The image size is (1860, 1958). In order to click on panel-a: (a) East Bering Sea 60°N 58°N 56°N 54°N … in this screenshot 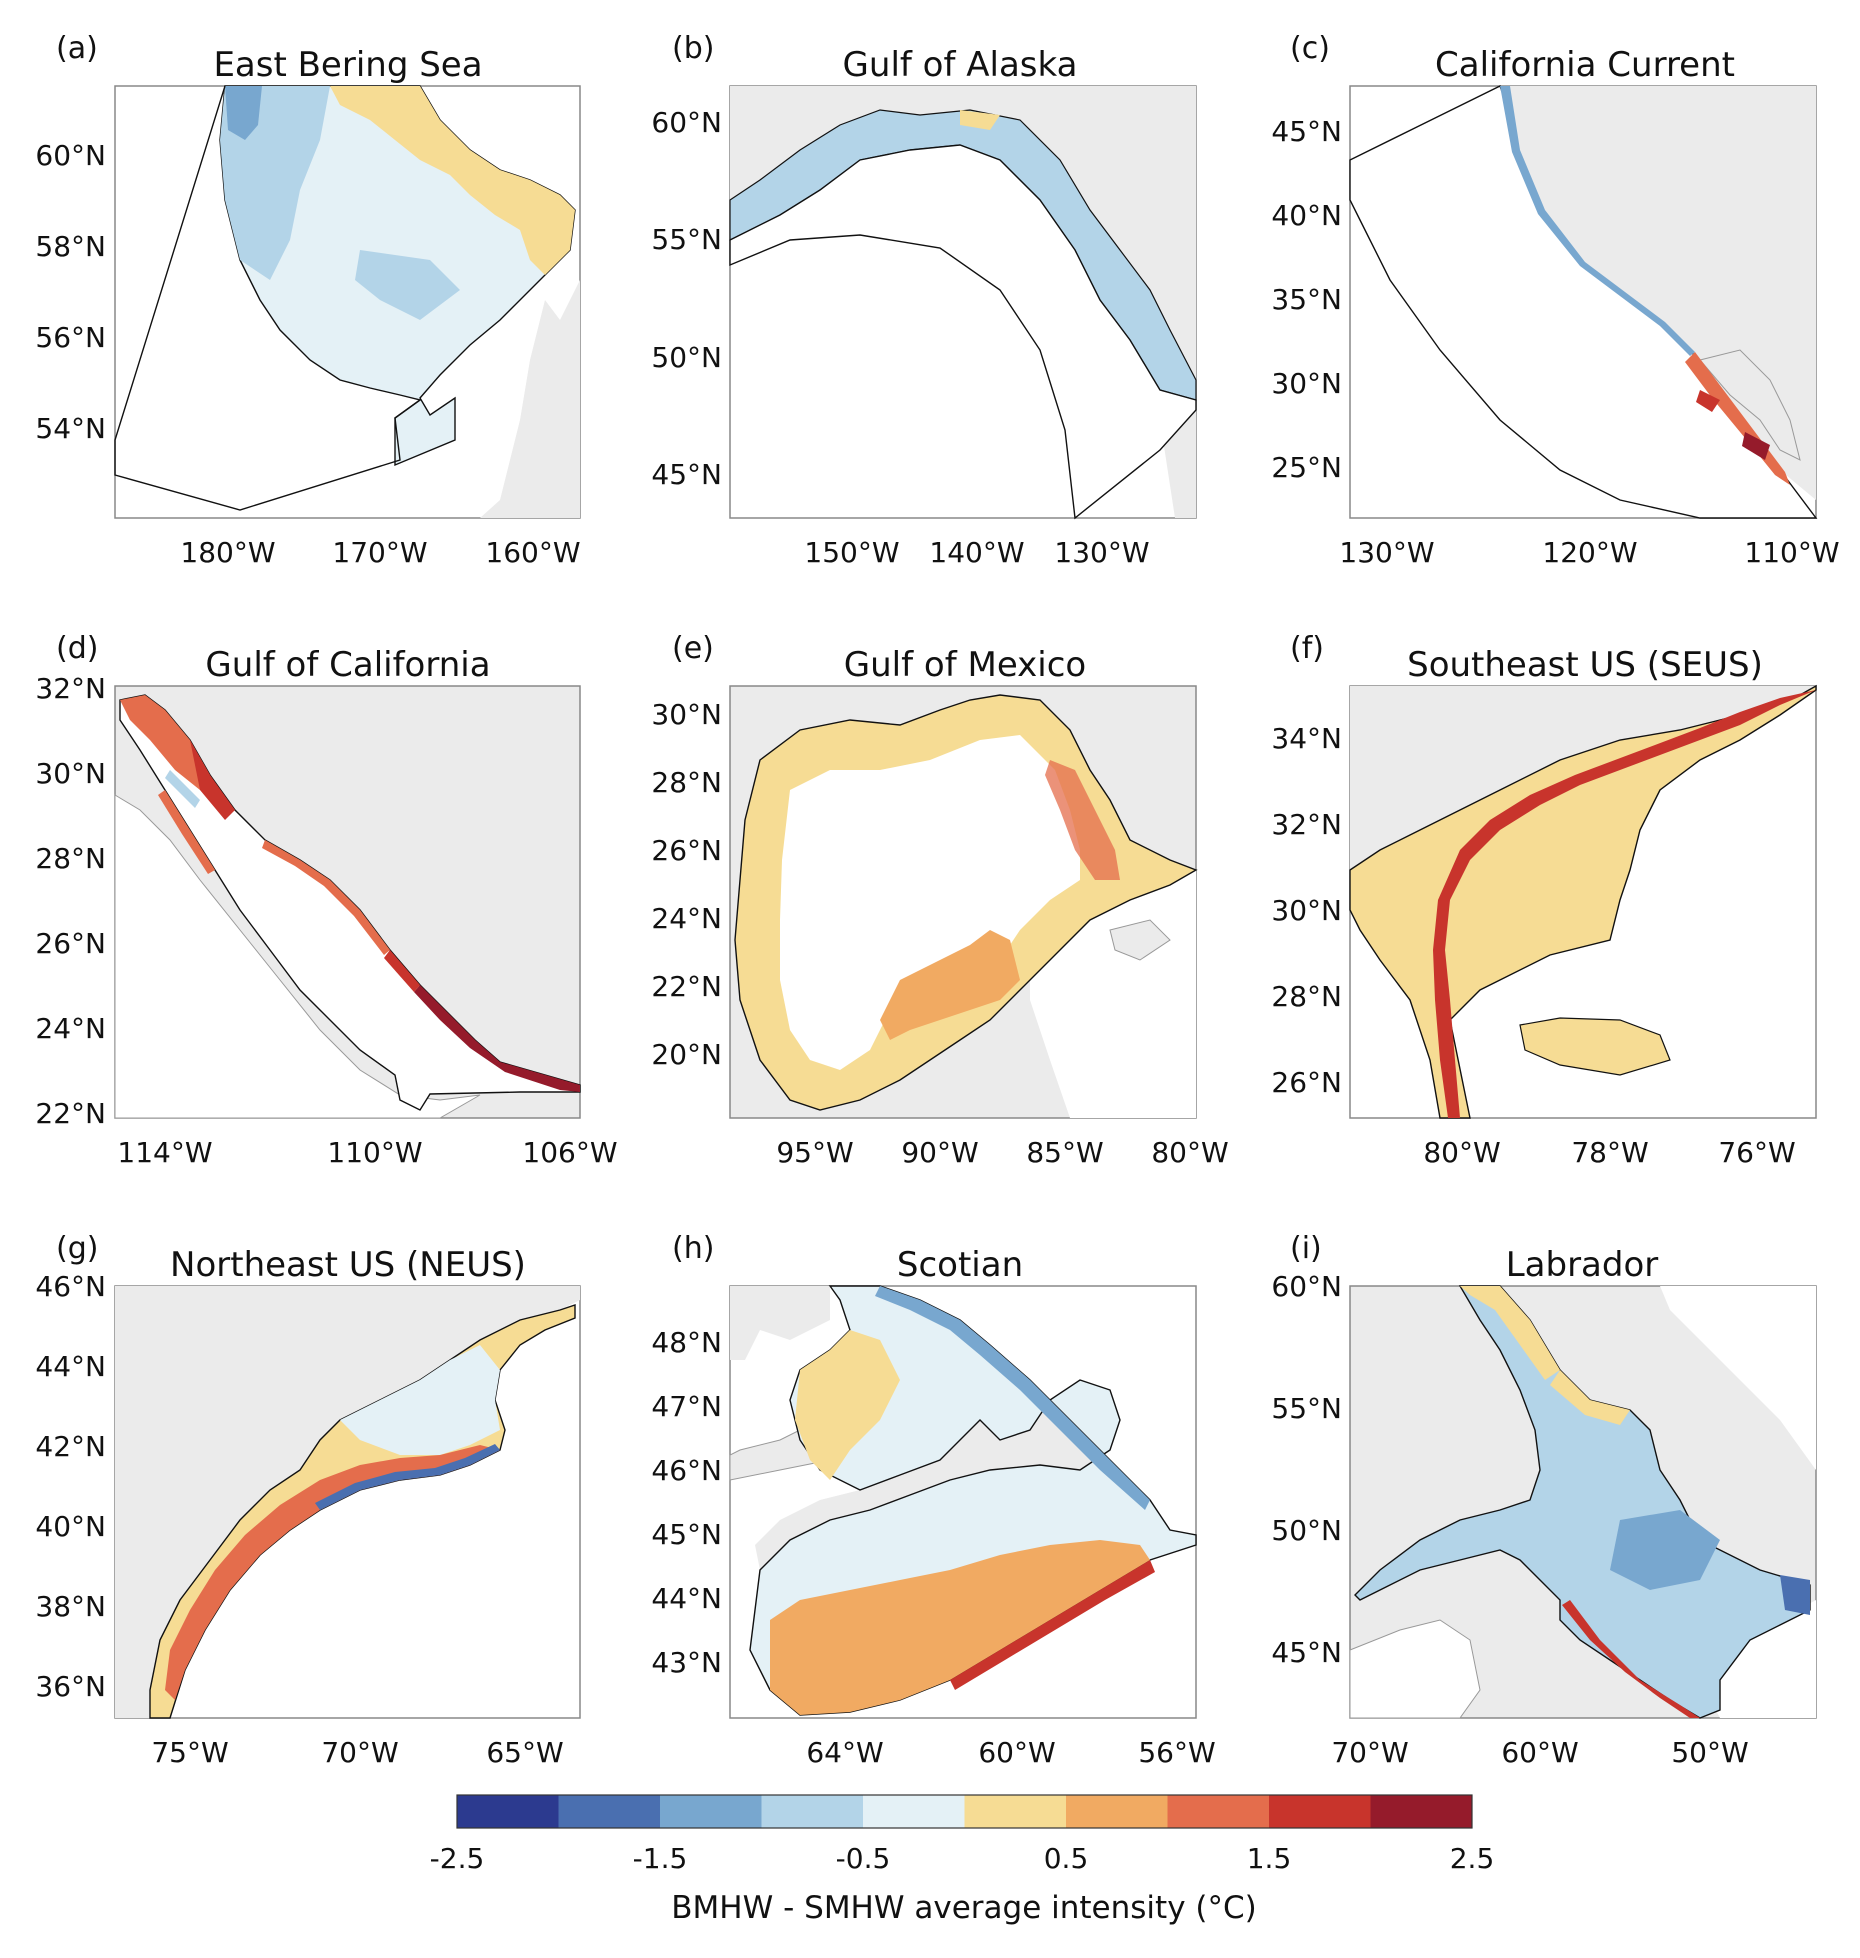, I will do `click(308, 300)`.